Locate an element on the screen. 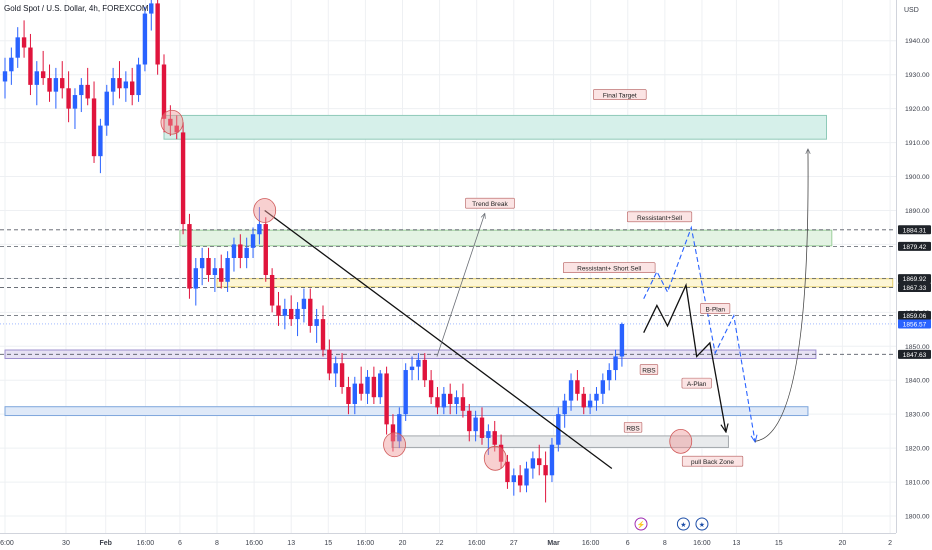  y-tick-label: 1810.00 is located at coordinates (917, 483).